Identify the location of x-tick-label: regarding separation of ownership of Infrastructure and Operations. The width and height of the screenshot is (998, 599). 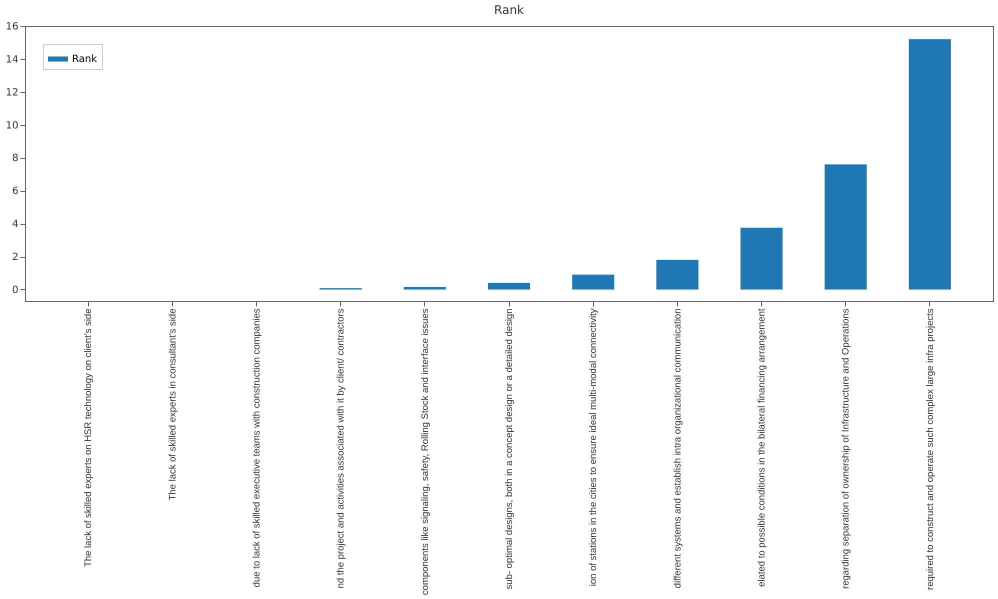
(846, 448).